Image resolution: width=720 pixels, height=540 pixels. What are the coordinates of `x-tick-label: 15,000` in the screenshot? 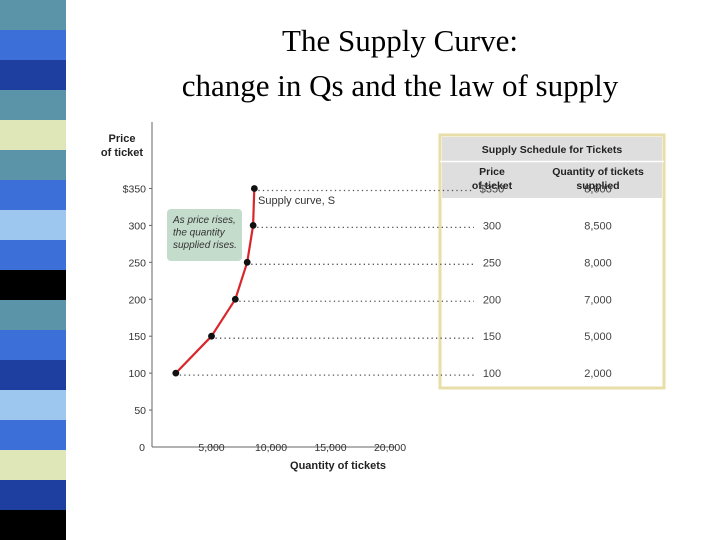 It's located at (330, 448).